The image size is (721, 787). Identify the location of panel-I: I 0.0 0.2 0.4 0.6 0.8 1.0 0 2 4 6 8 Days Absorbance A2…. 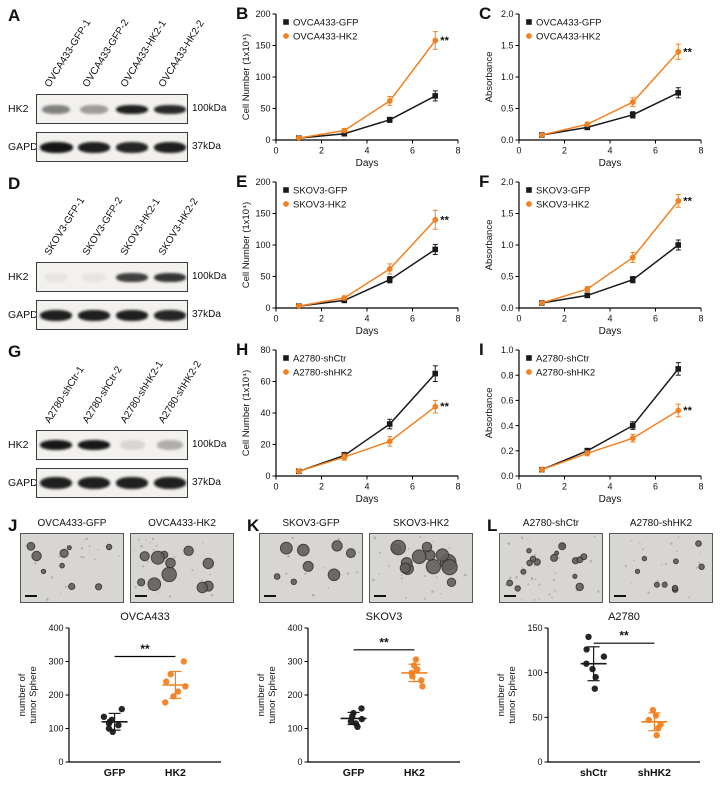
(598, 424).